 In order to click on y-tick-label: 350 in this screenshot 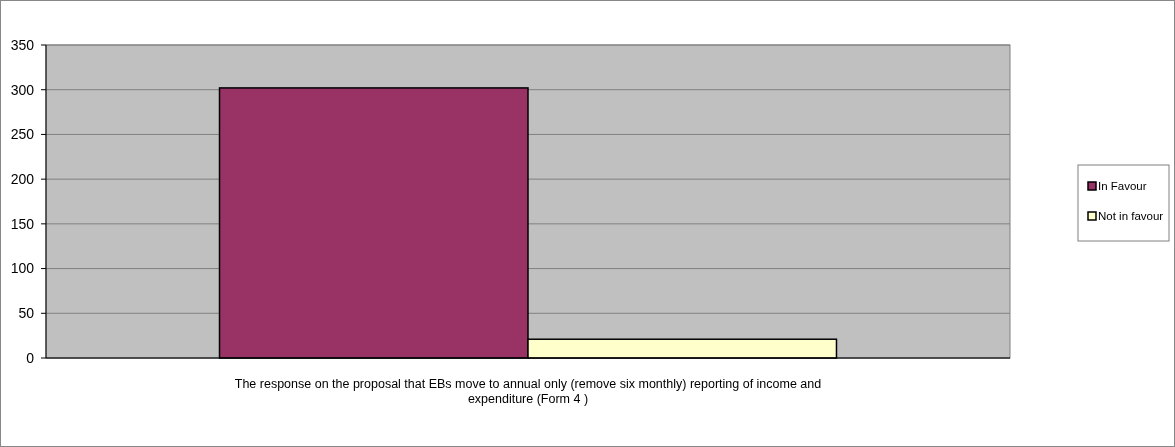, I will do `click(22, 44)`.